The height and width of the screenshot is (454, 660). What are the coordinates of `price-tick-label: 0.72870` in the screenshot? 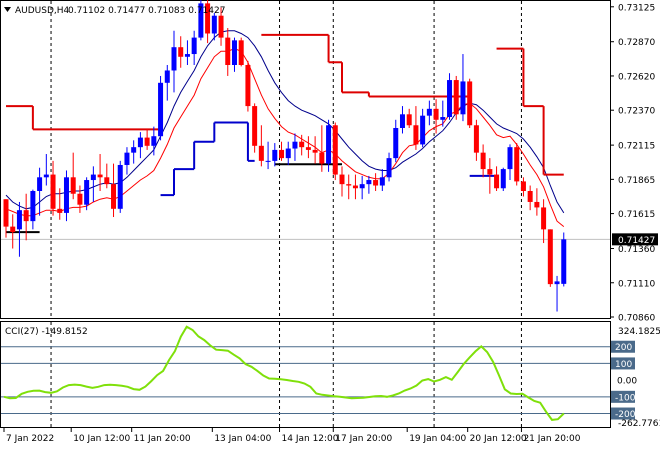 It's located at (636, 43).